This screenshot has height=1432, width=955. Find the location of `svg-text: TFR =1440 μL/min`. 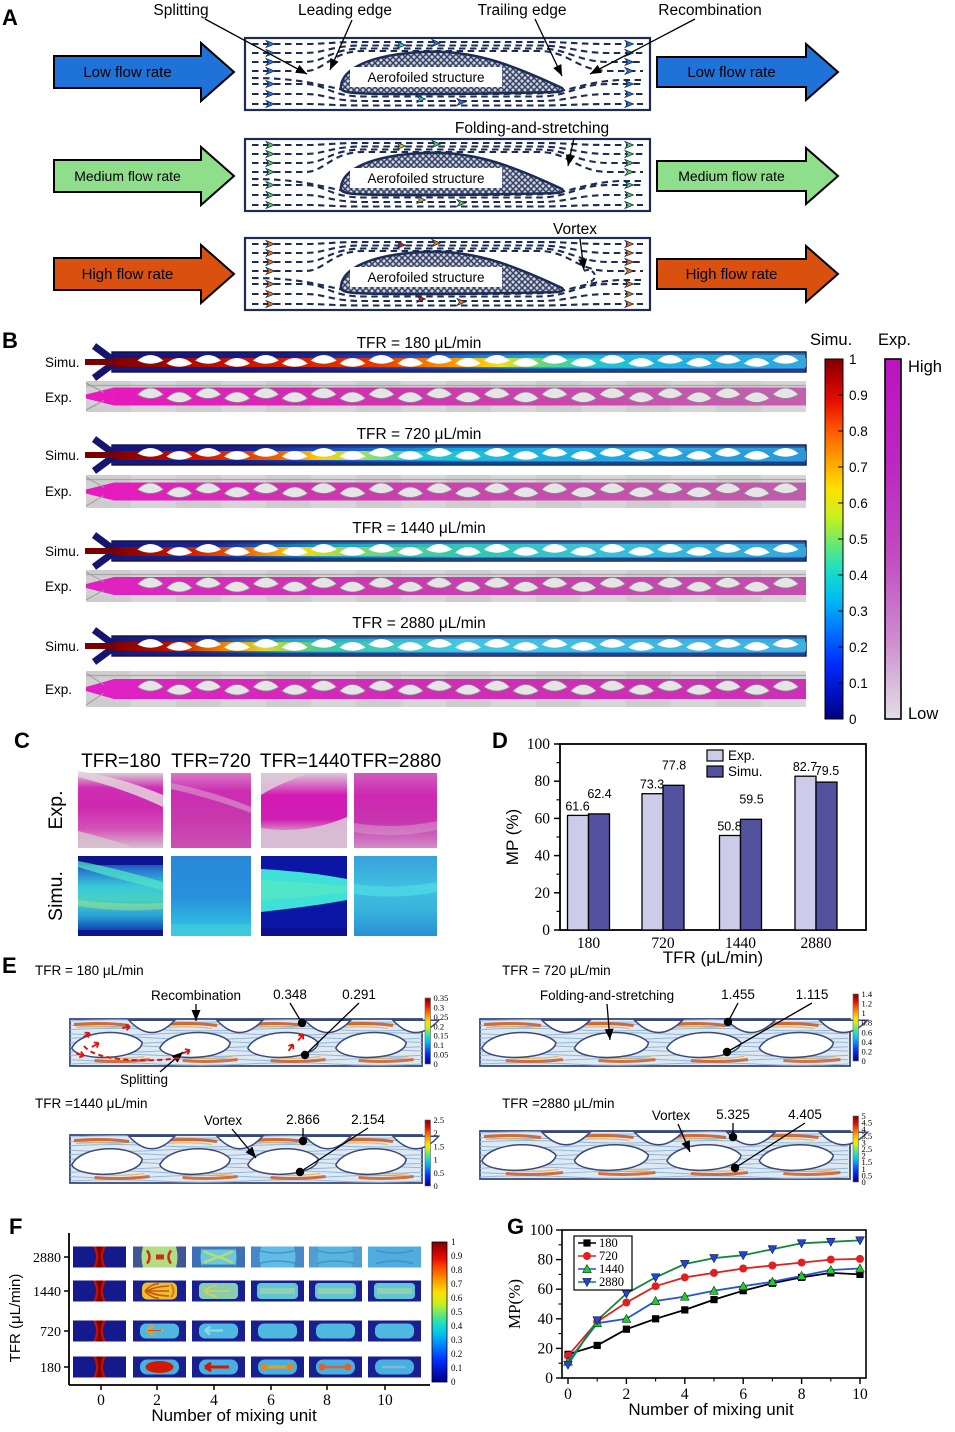

svg-text: TFR =1440 μL/min is located at coordinates (91, 1103).